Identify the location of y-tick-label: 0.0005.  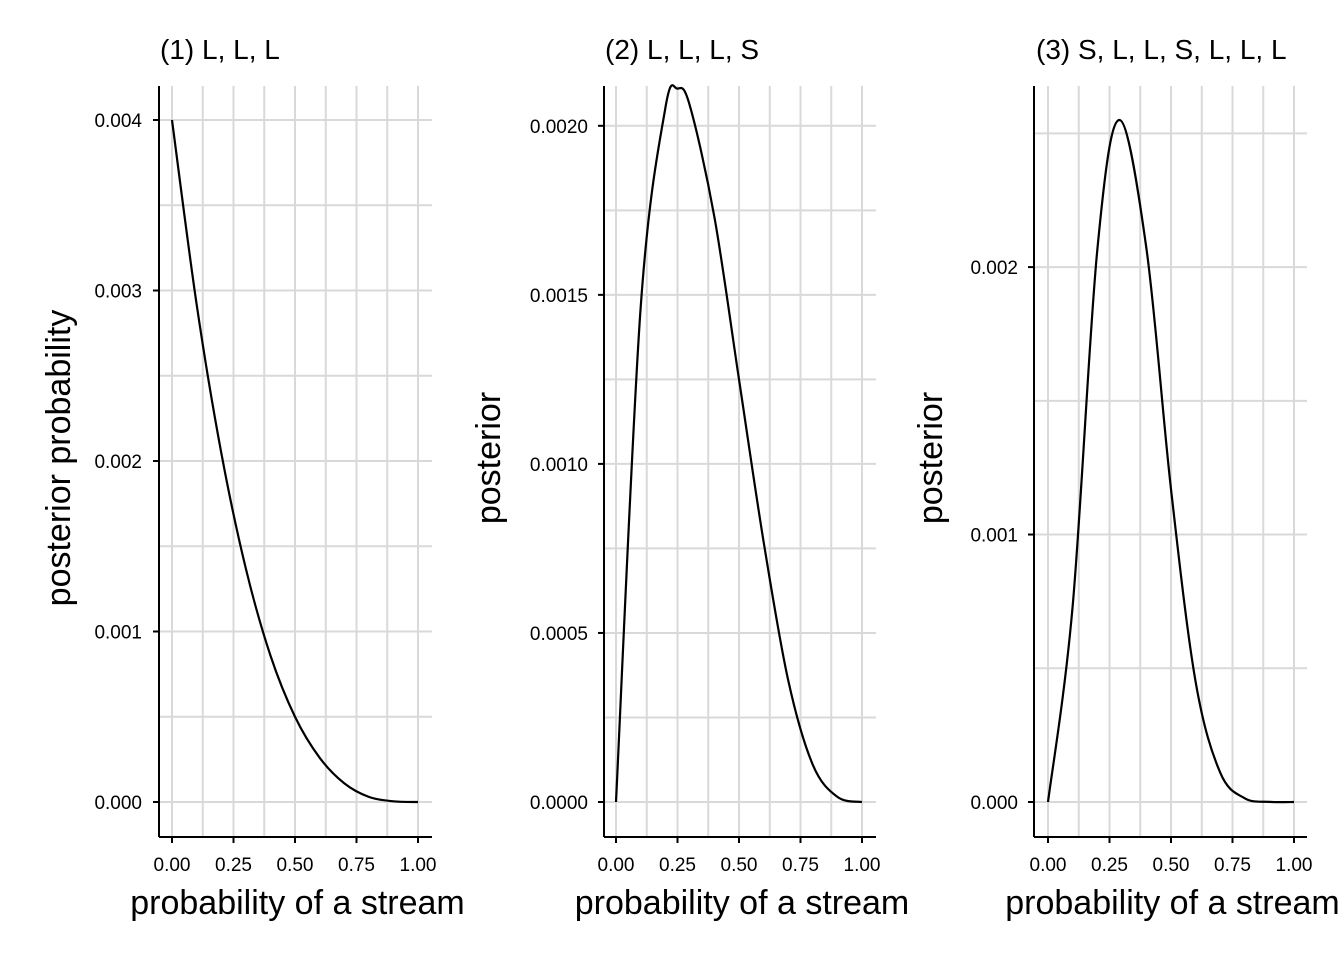
(559, 634).